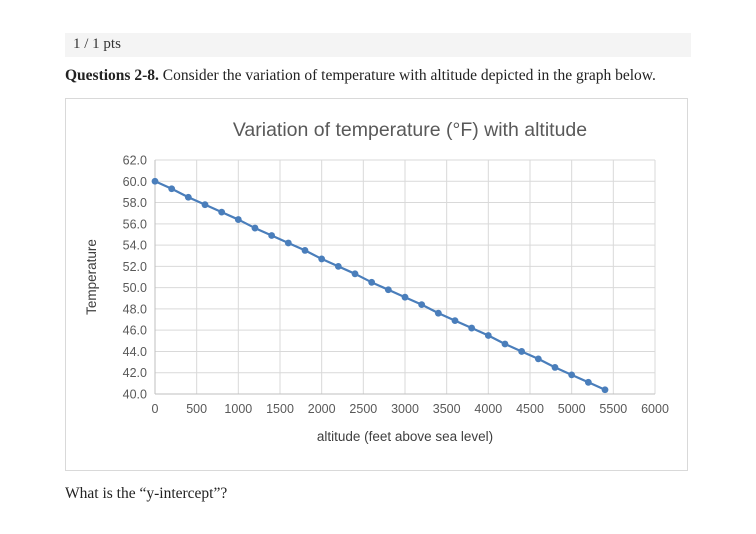  Describe the element at coordinates (363, 409) in the screenshot. I see `x-tick-label: 2500` at that location.